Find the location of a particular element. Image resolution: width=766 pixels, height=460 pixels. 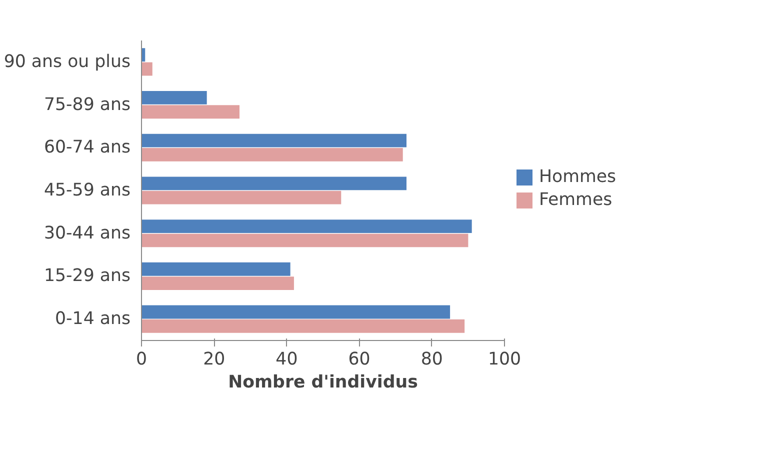

legend-label: Femmes is located at coordinates (575, 200).